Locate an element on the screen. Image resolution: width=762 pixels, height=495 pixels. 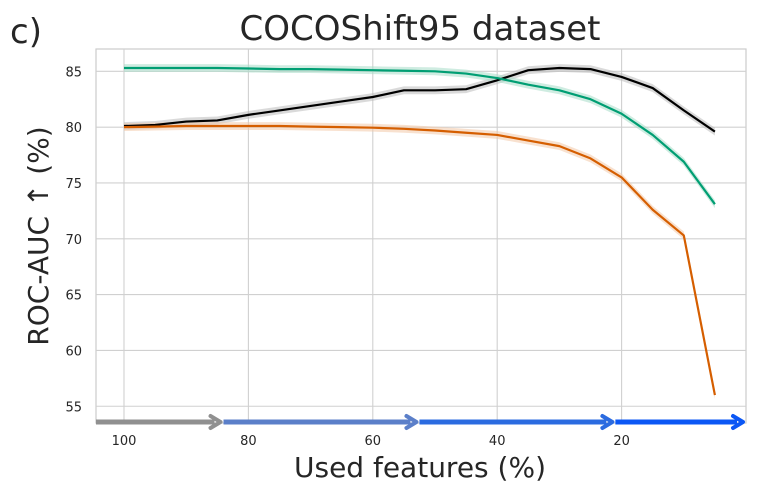
y-tick-labels: 55 60 65 70 75 80 85 is located at coordinates (73, 240).